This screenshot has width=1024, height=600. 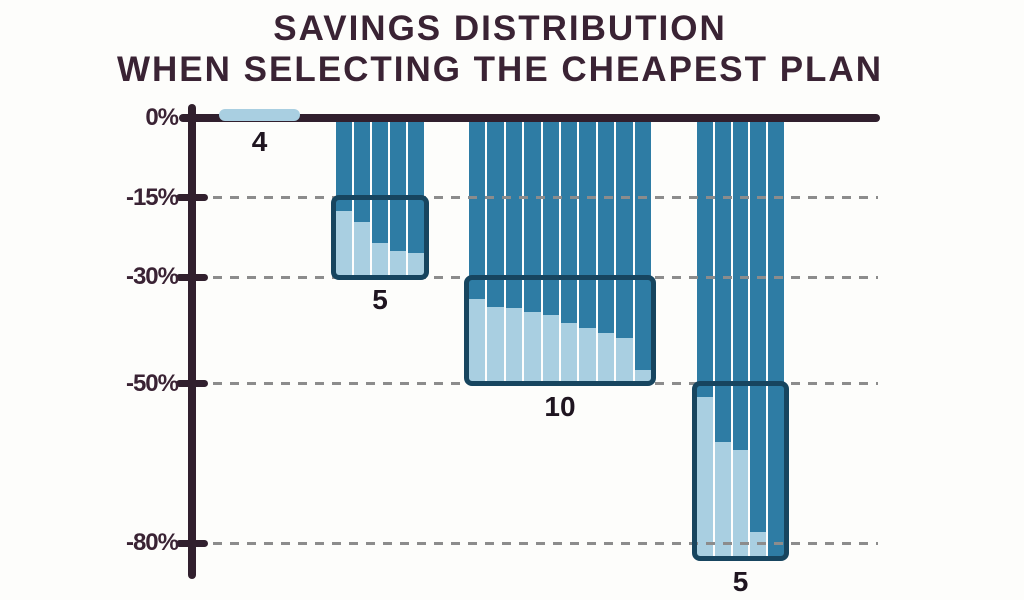 I want to click on gridline--80pct, so click(x=537, y=543).